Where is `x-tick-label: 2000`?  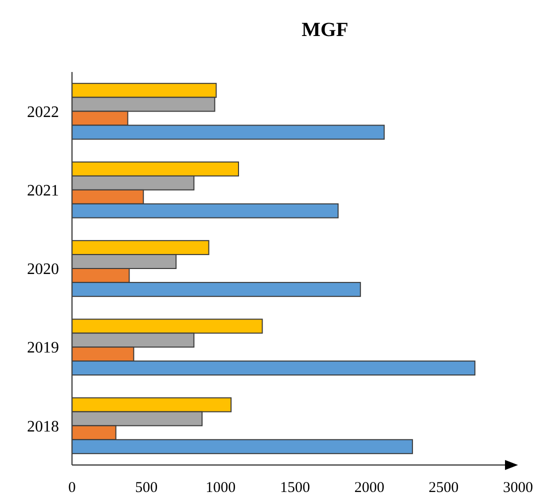 x-tick-label: 2000 is located at coordinates (369, 487).